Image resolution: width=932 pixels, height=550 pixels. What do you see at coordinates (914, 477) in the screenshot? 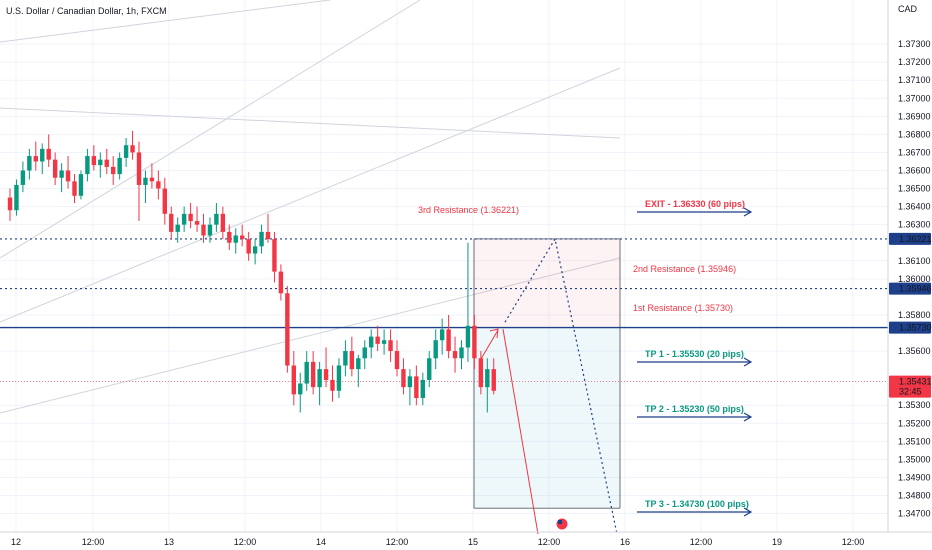
I see `price-tick-label: 1.34900` at bounding box center [914, 477].